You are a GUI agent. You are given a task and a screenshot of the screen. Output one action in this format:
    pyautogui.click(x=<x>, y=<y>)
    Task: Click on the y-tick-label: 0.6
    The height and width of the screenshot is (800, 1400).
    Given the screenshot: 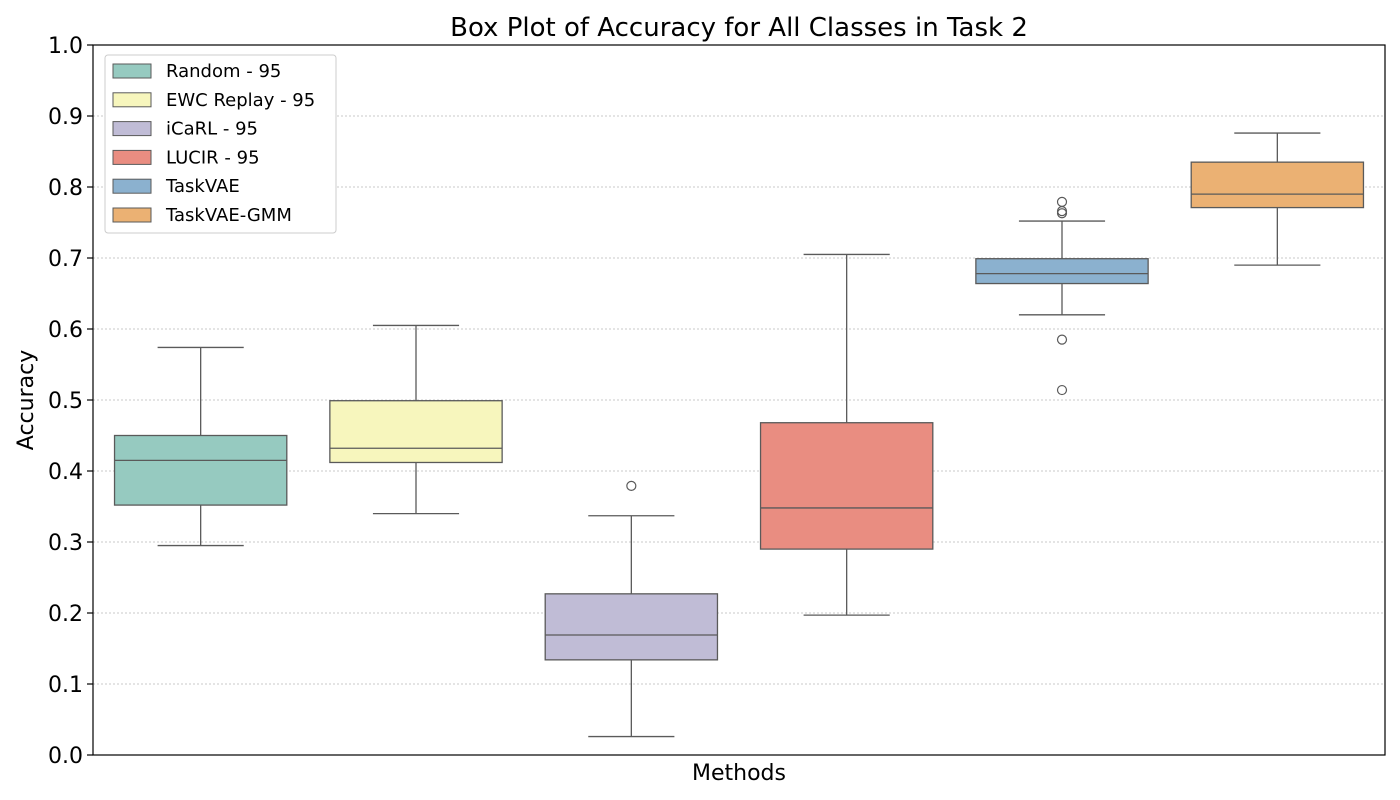 What is the action you would take?
    pyautogui.click(x=65, y=330)
    